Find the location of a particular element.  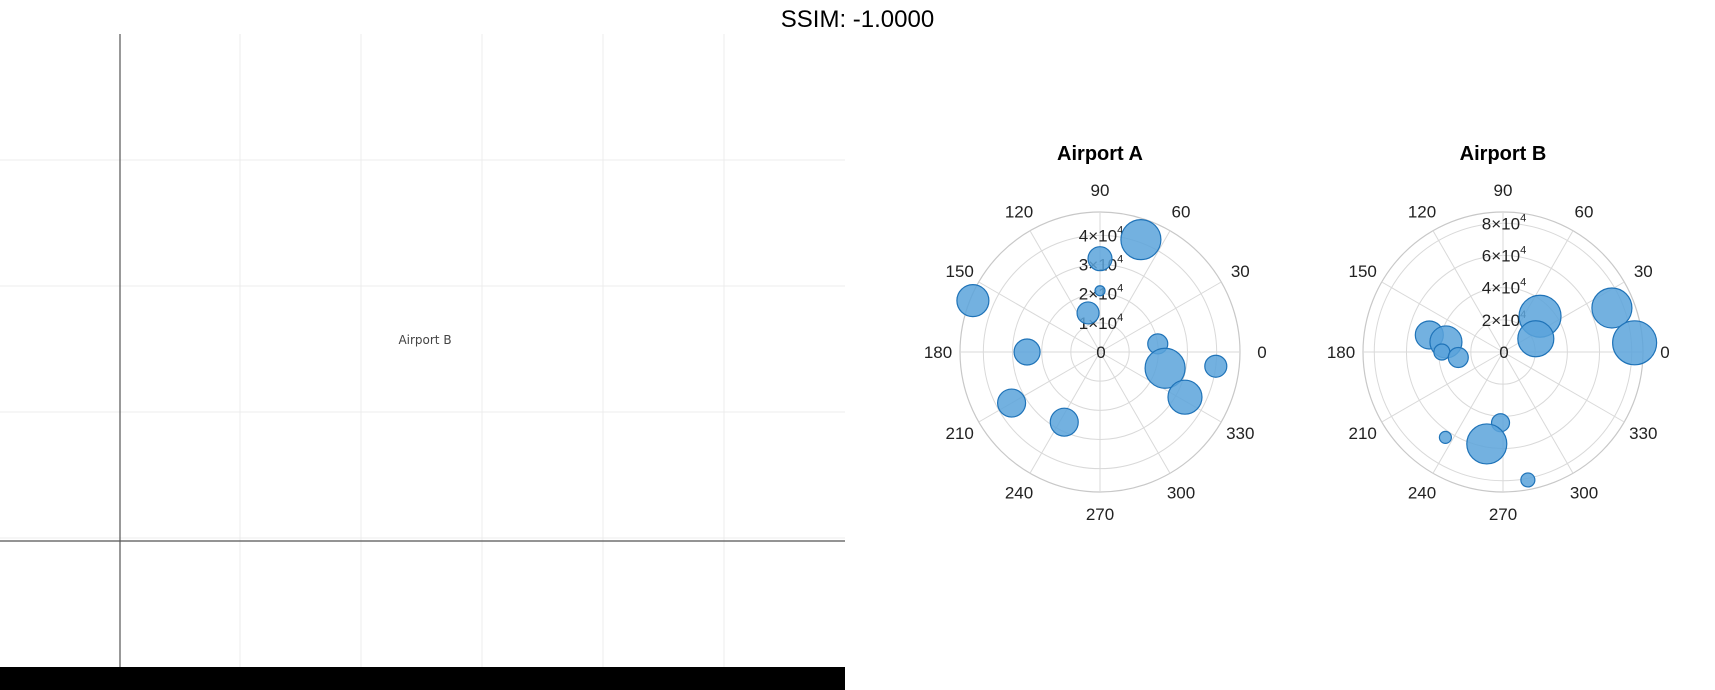

r-tick-label: 6×10⁴ is located at coordinates (1504, 254).